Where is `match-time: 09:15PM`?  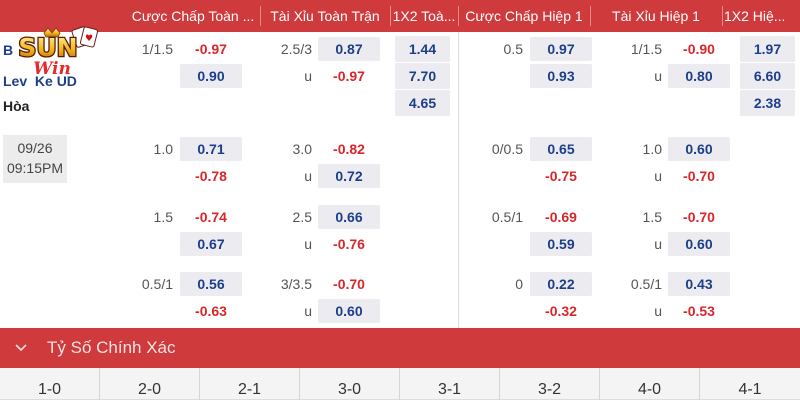 match-time: 09:15PM is located at coordinates (35, 168).